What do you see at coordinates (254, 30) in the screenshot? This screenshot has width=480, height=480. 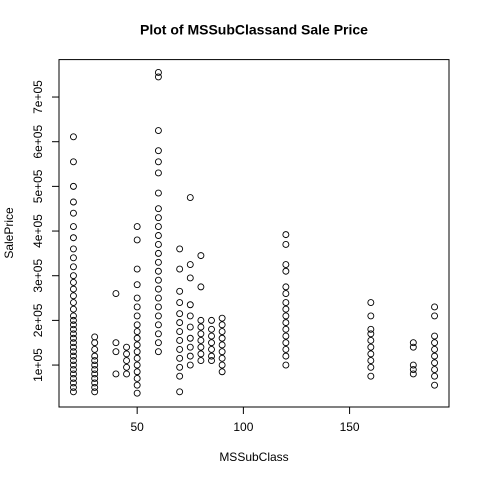 I see `chart-title: Plot of MSSubClassand Sale Price` at bounding box center [254, 30].